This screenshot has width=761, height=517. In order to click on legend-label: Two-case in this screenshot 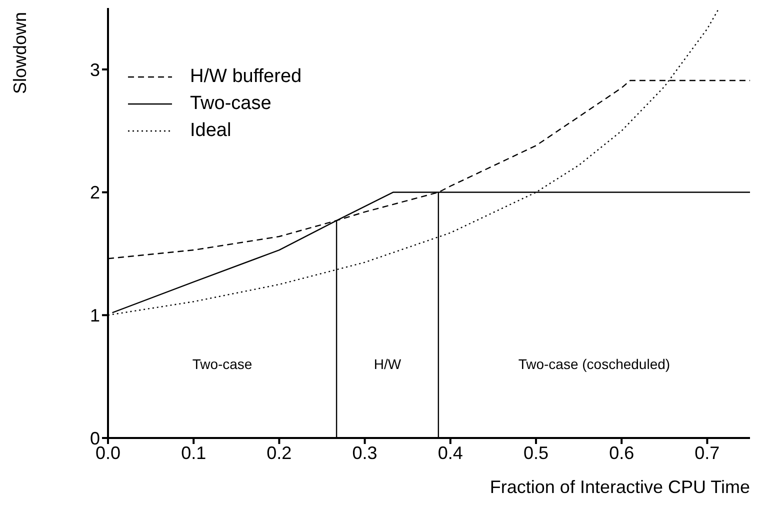, I will do `click(231, 103)`.